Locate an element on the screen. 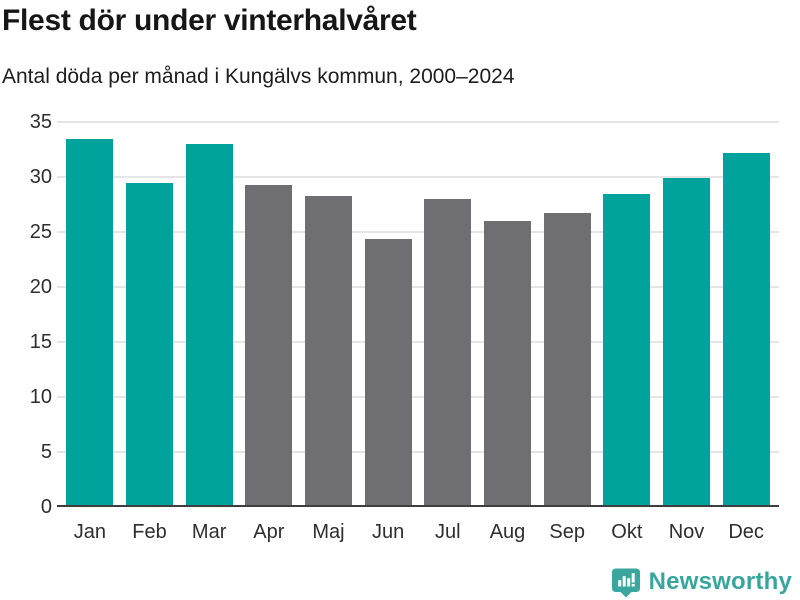 The height and width of the screenshot is (600, 800). y-tick-label: 15 is located at coordinates (40, 342).